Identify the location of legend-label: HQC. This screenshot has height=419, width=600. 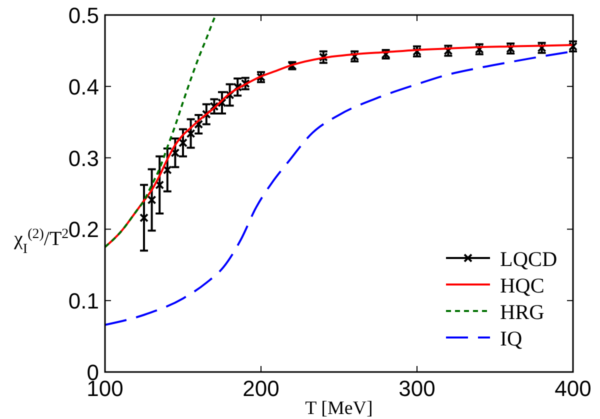
(522, 286).